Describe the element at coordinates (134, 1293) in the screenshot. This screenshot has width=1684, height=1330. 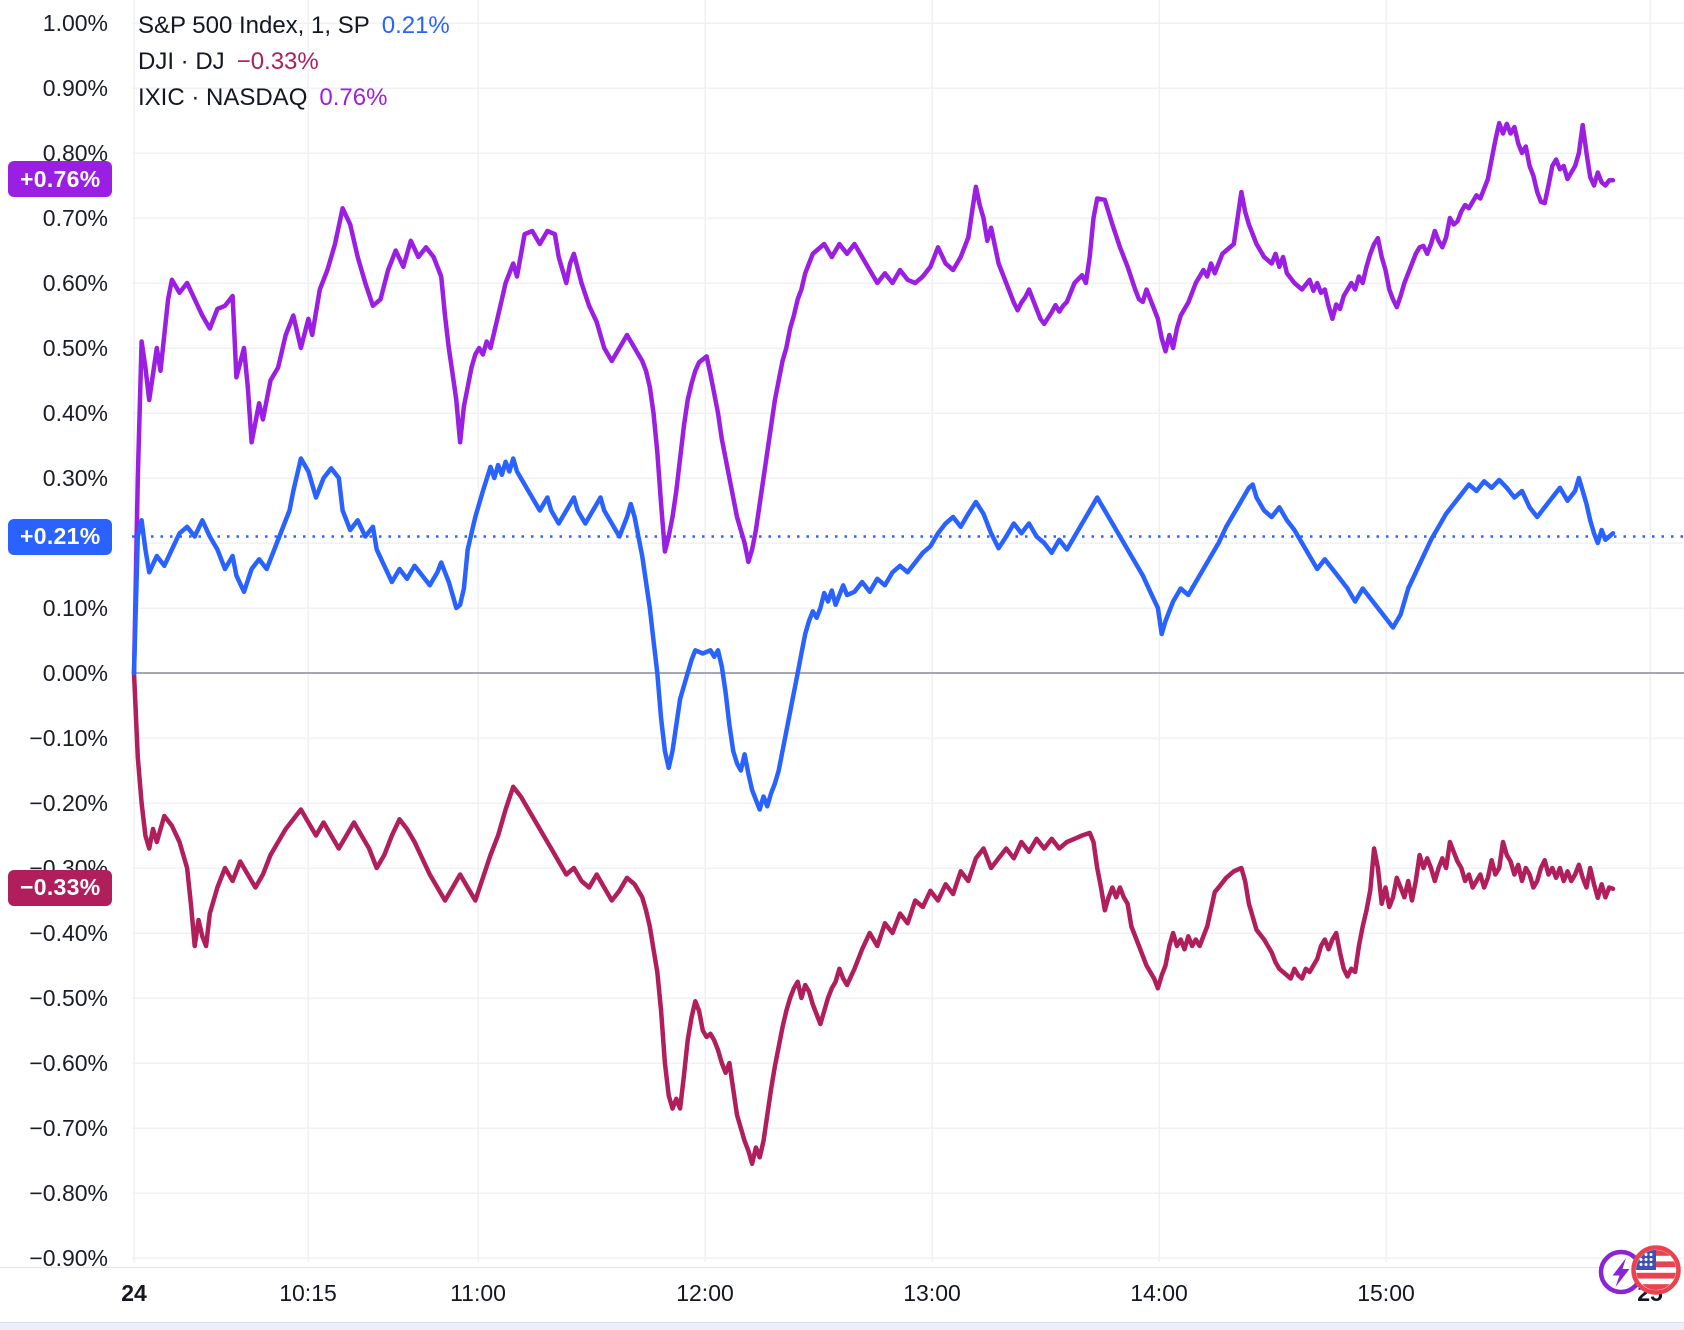
I see `x-axis-label: 24` at that location.